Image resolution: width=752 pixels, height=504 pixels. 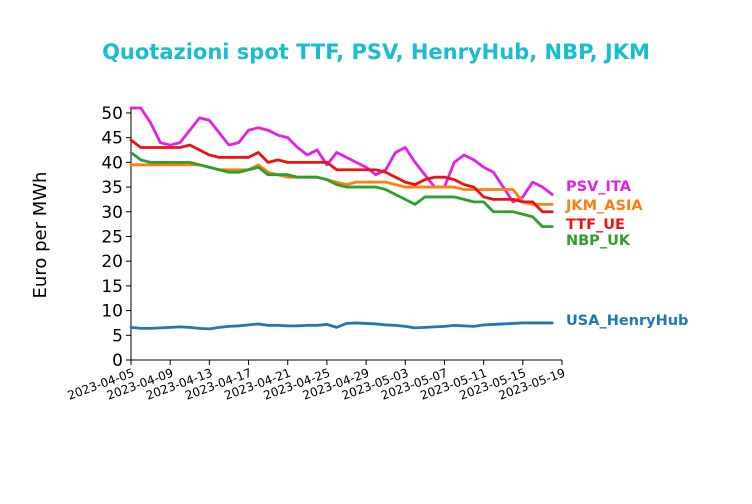 I want to click on y-tick-label: 0, so click(x=117, y=361).